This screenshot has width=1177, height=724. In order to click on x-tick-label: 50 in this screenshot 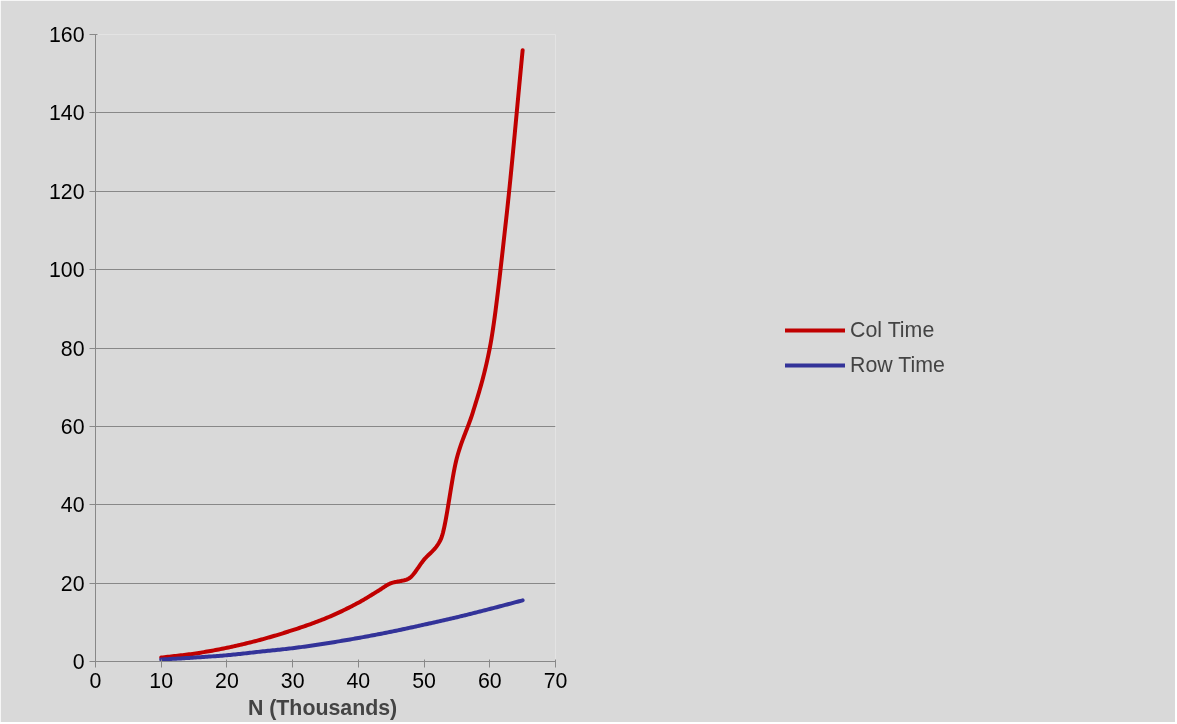, I will do `click(424, 680)`.